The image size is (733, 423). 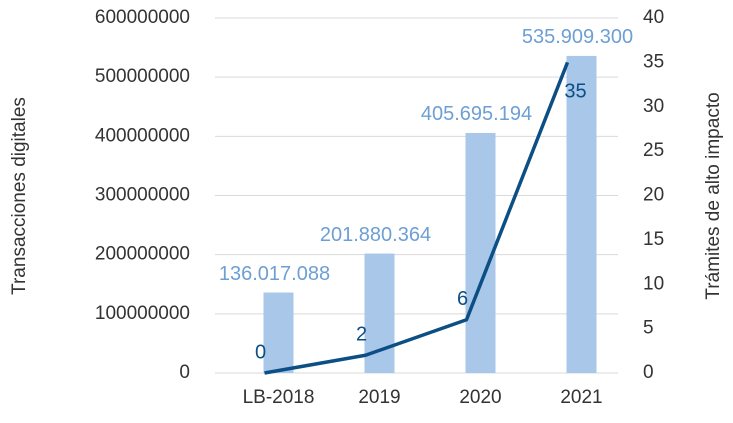 What do you see at coordinates (653, 61) in the screenshot?
I see `y2-tick-label: 35` at bounding box center [653, 61].